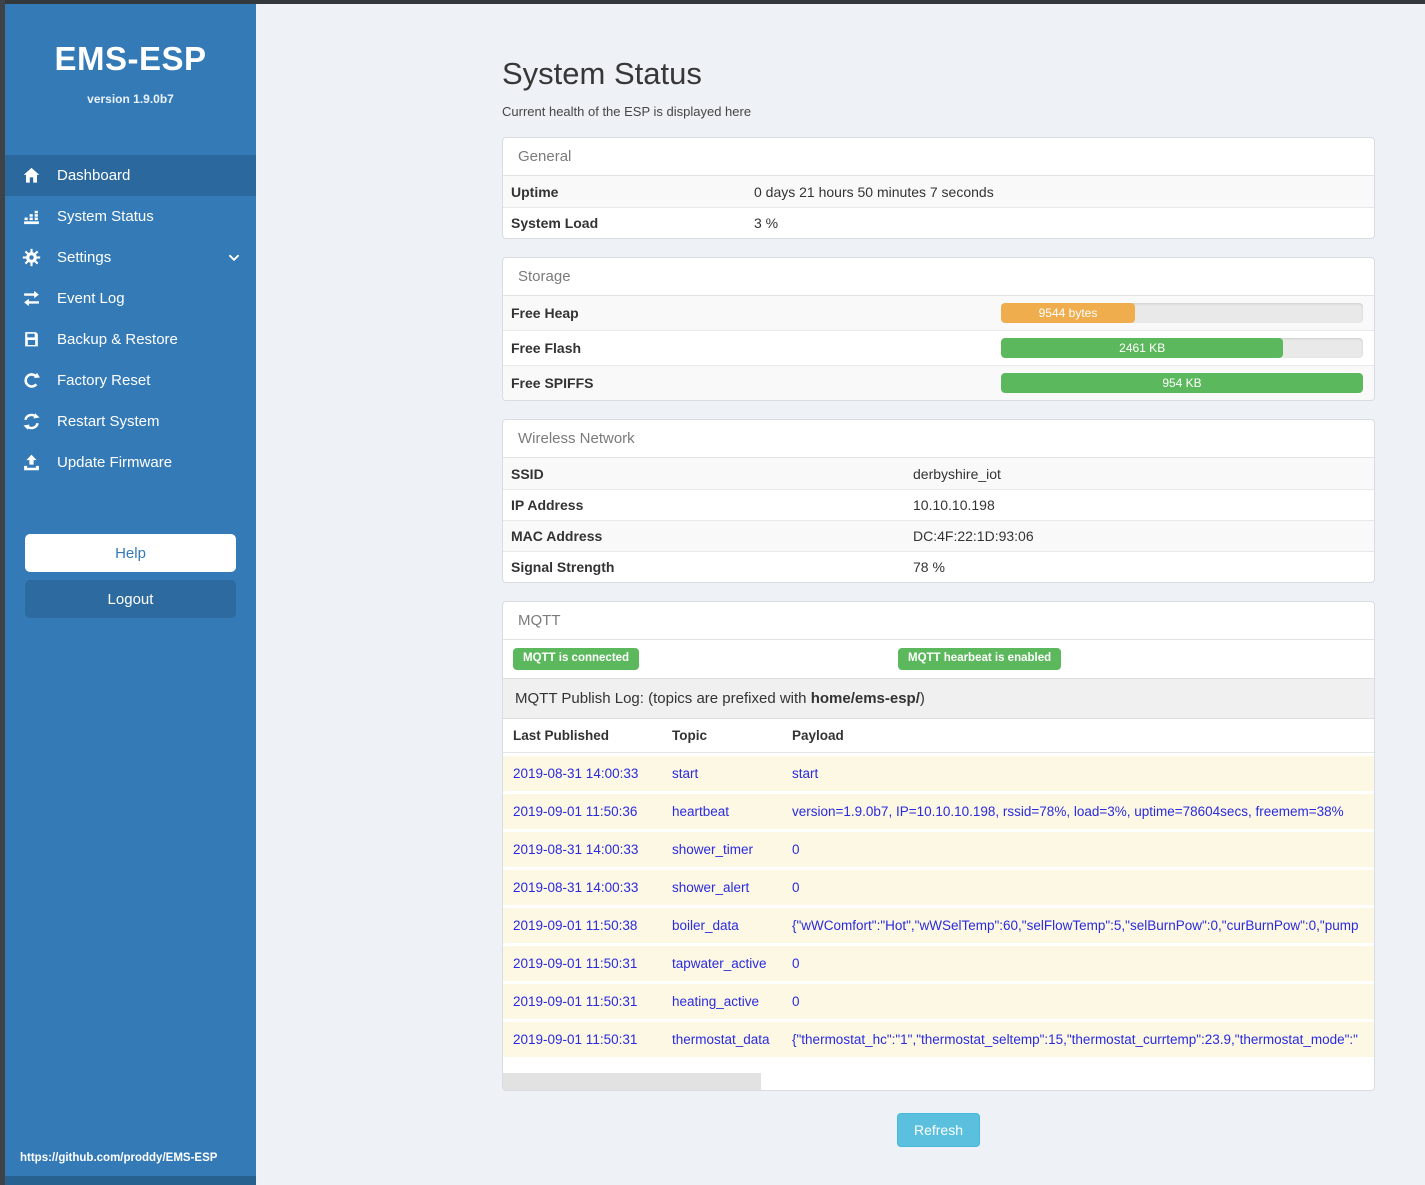 This screenshot has width=1425, height=1185. I want to click on log-topic: start, so click(685, 773).